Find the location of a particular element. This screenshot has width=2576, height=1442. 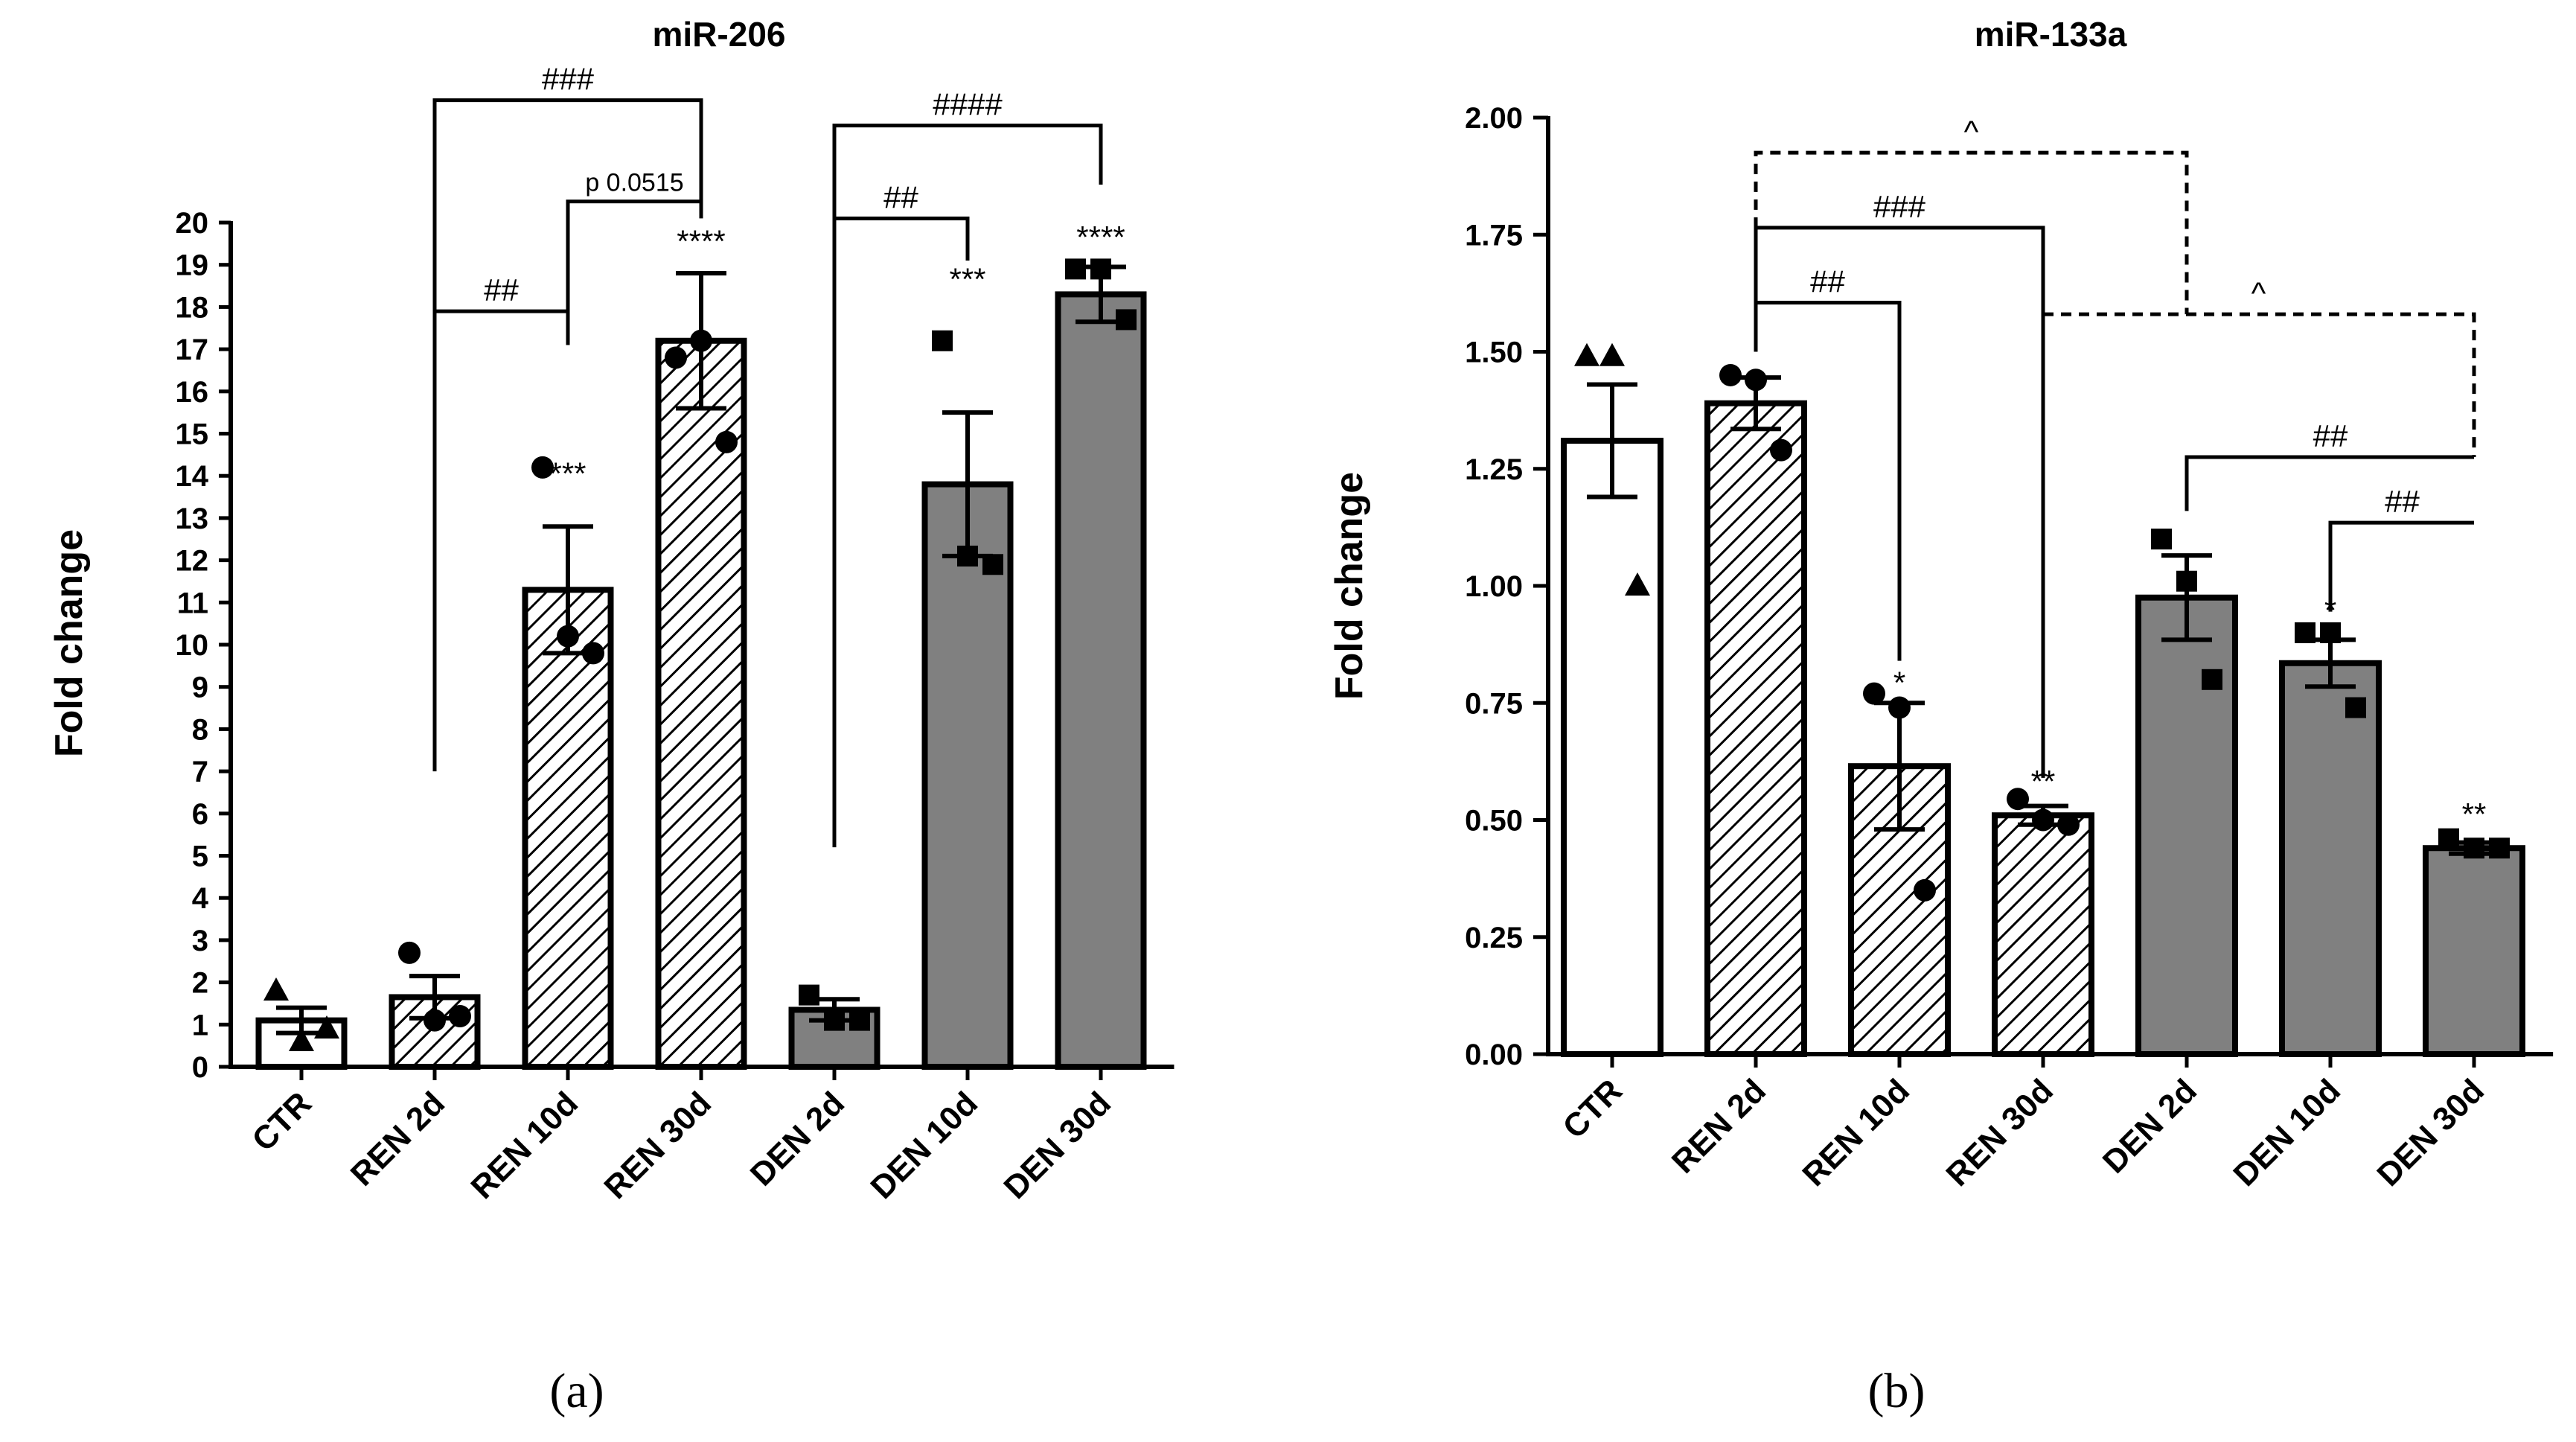

chart-a-y-tick-label: 1 is located at coordinates (200, 1025).